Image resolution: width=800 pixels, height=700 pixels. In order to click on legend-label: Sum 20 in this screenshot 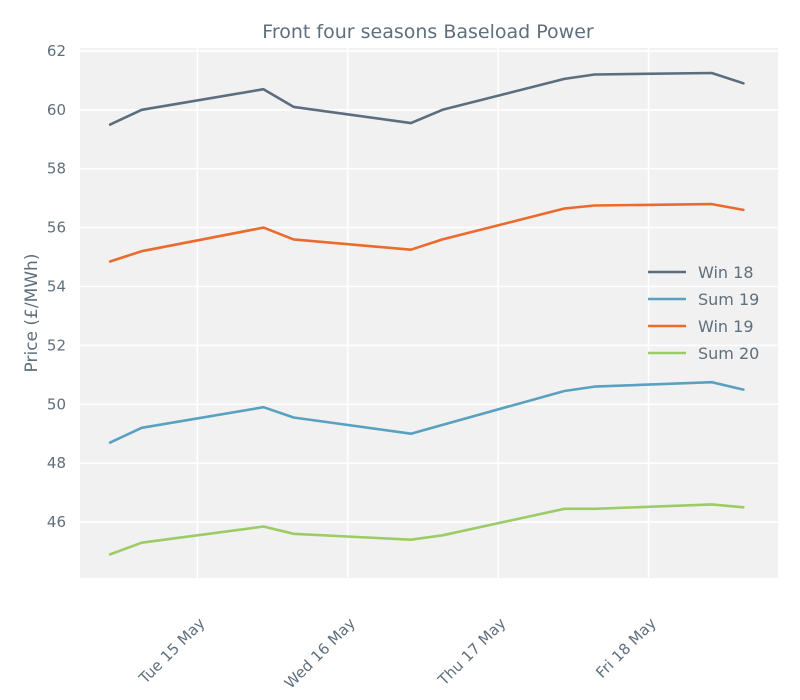, I will do `click(728, 353)`.